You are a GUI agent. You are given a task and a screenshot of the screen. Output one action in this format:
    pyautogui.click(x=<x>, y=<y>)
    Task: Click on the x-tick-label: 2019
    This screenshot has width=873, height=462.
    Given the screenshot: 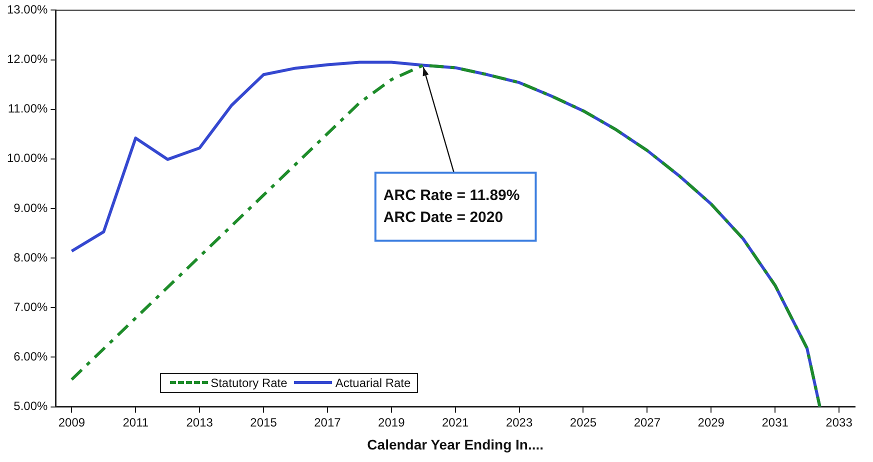 What is the action you would take?
    pyautogui.click(x=392, y=422)
    